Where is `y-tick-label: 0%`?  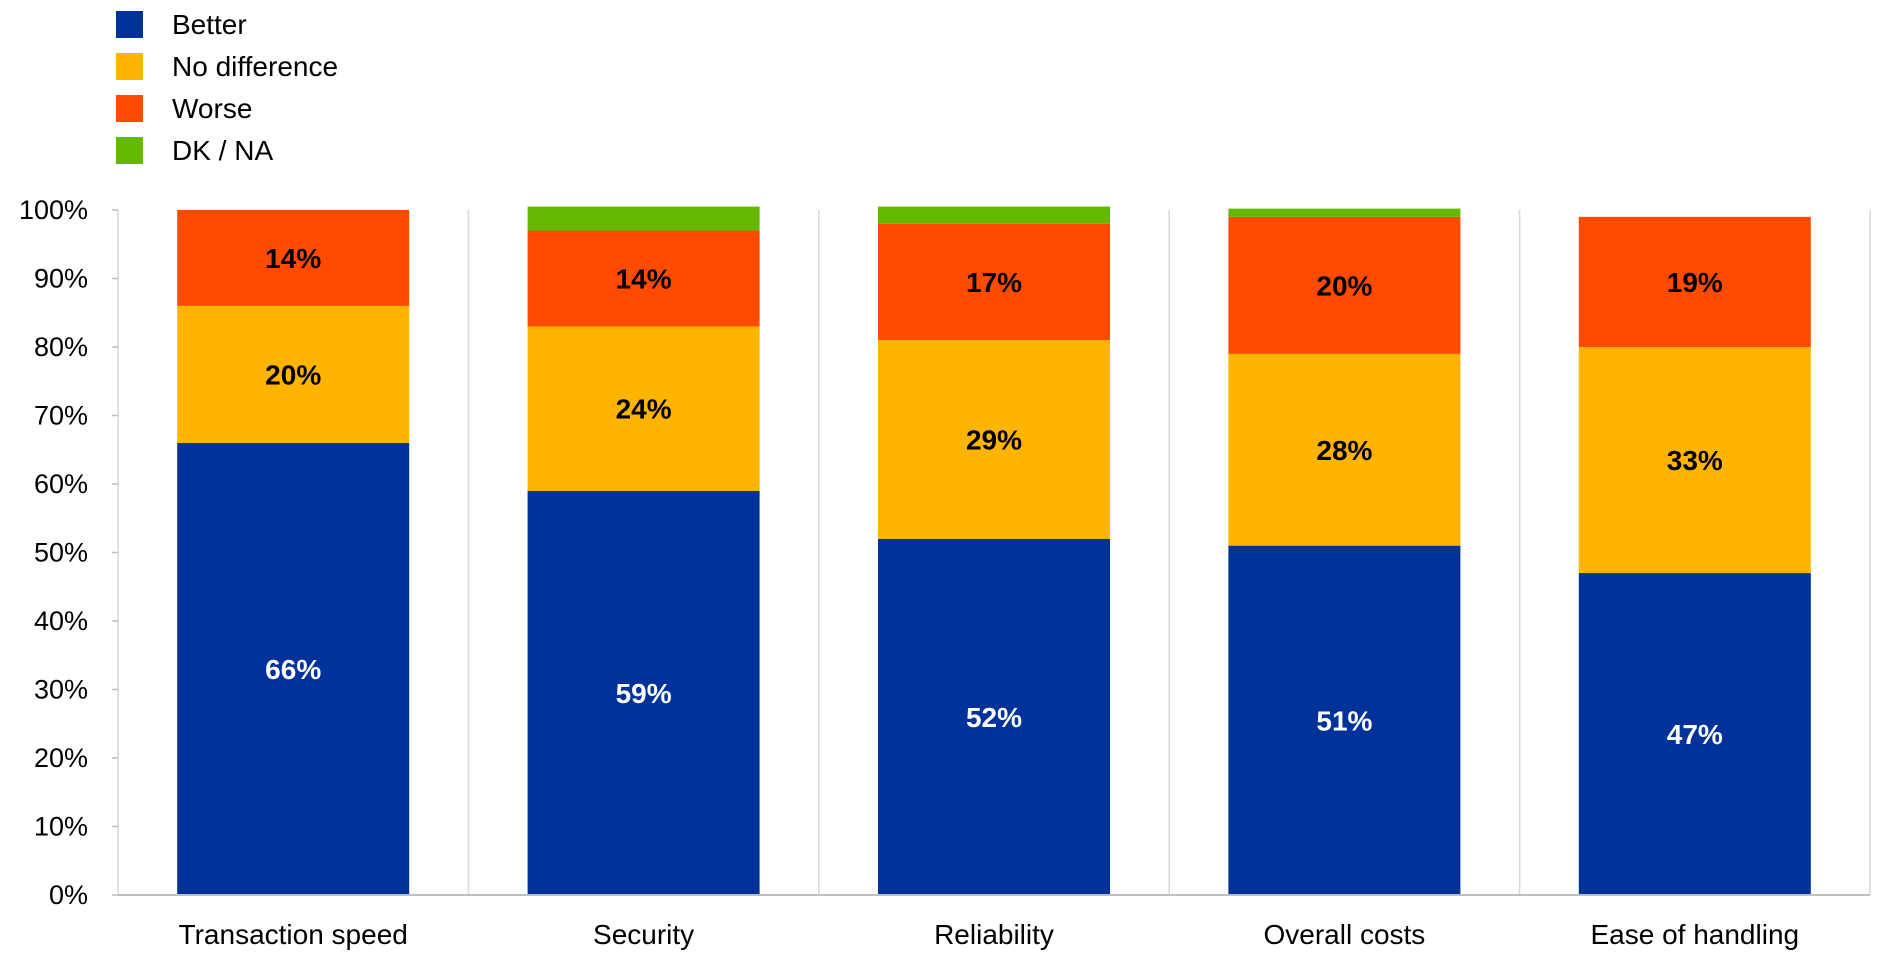
y-tick-label: 0% is located at coordinates (68, 895).